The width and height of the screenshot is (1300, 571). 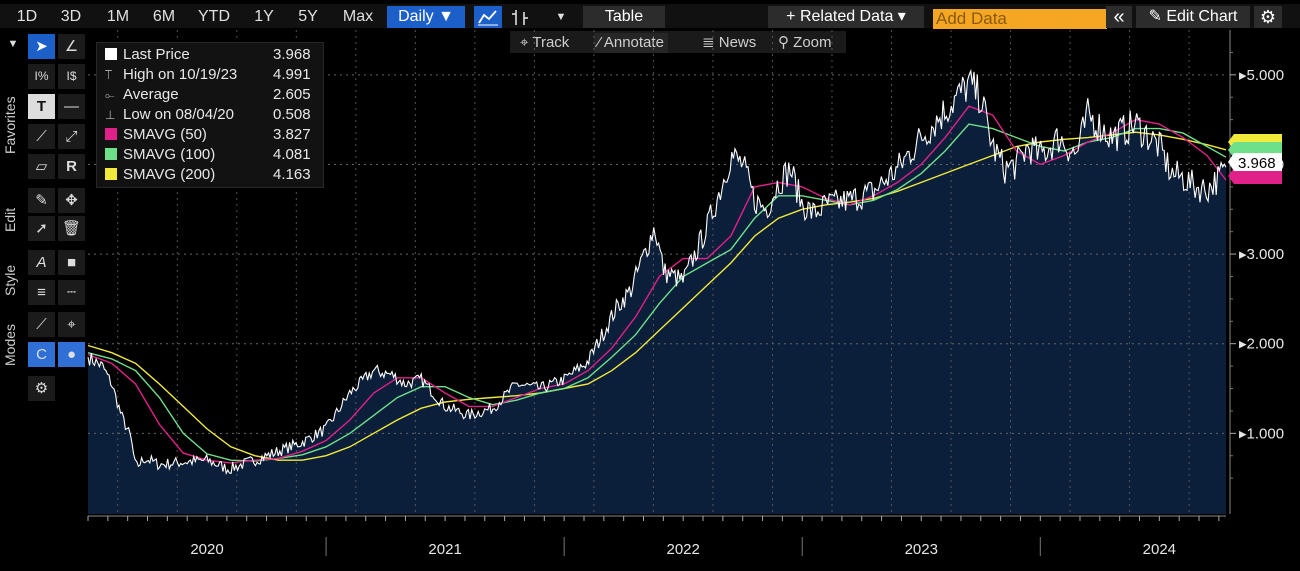 I want to click on channel-icon: ▱, so click(x=41, y=166).